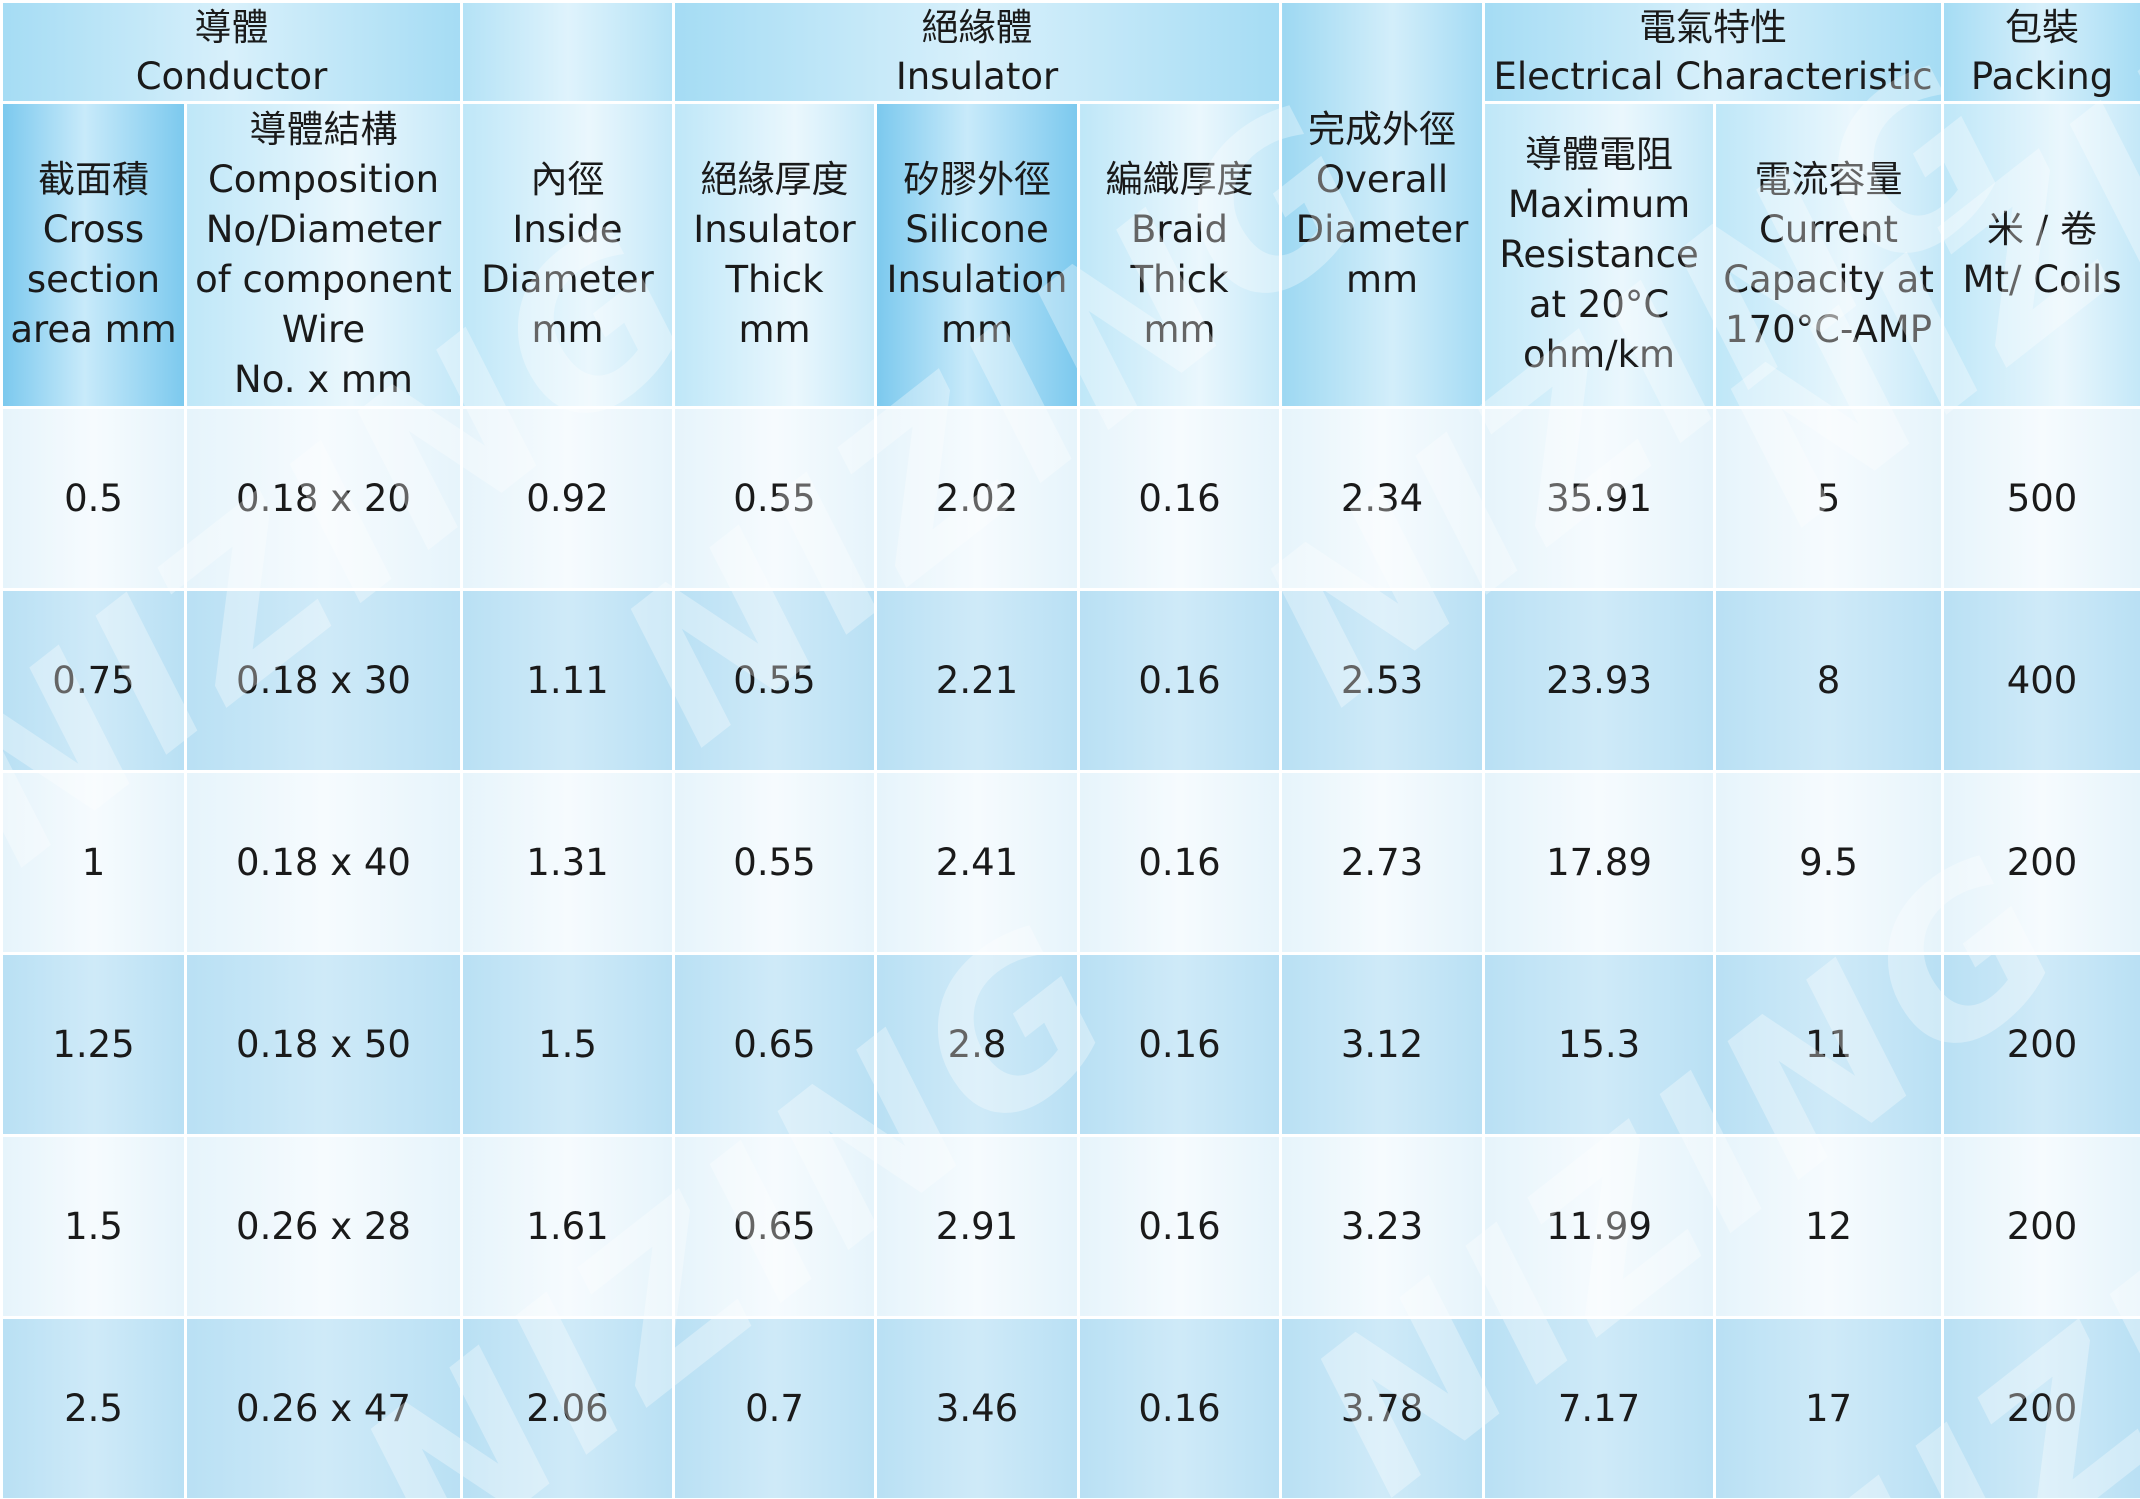 Image resolution: width=2140 pixels, height=1499 pixels. Describe the element at coordinates (2042, 76) in the screenshot. I see `group-packing-en: Packing` at that location.